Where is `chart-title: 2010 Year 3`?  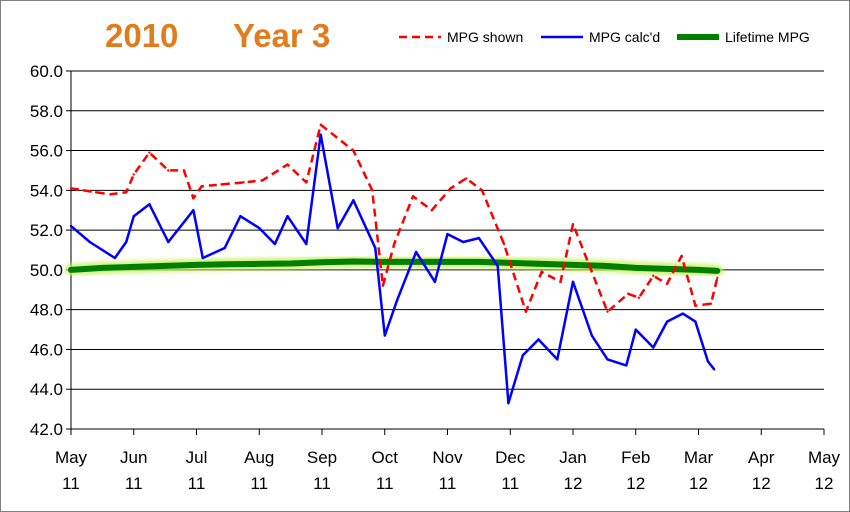
chart-title: 2010 Year 3 is located at coordinates (217, 35).